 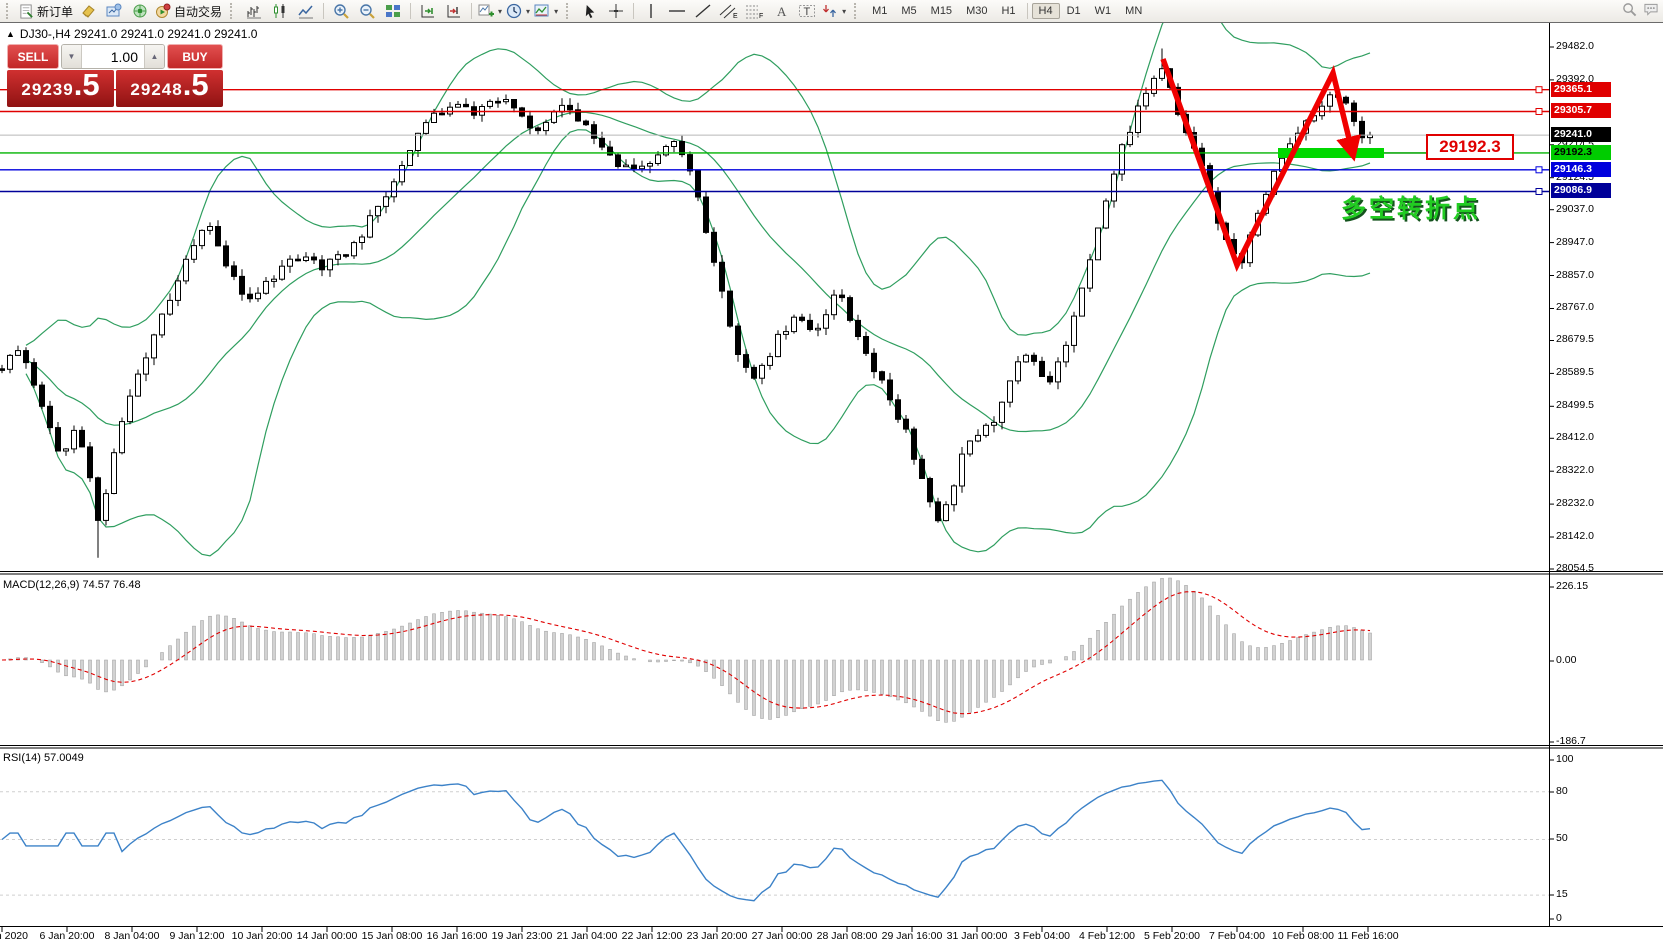 What do you see at coordinates (46, 11) in the screenshot?
I see `new-order-button: 新订单` at bounding box center [46, 11].